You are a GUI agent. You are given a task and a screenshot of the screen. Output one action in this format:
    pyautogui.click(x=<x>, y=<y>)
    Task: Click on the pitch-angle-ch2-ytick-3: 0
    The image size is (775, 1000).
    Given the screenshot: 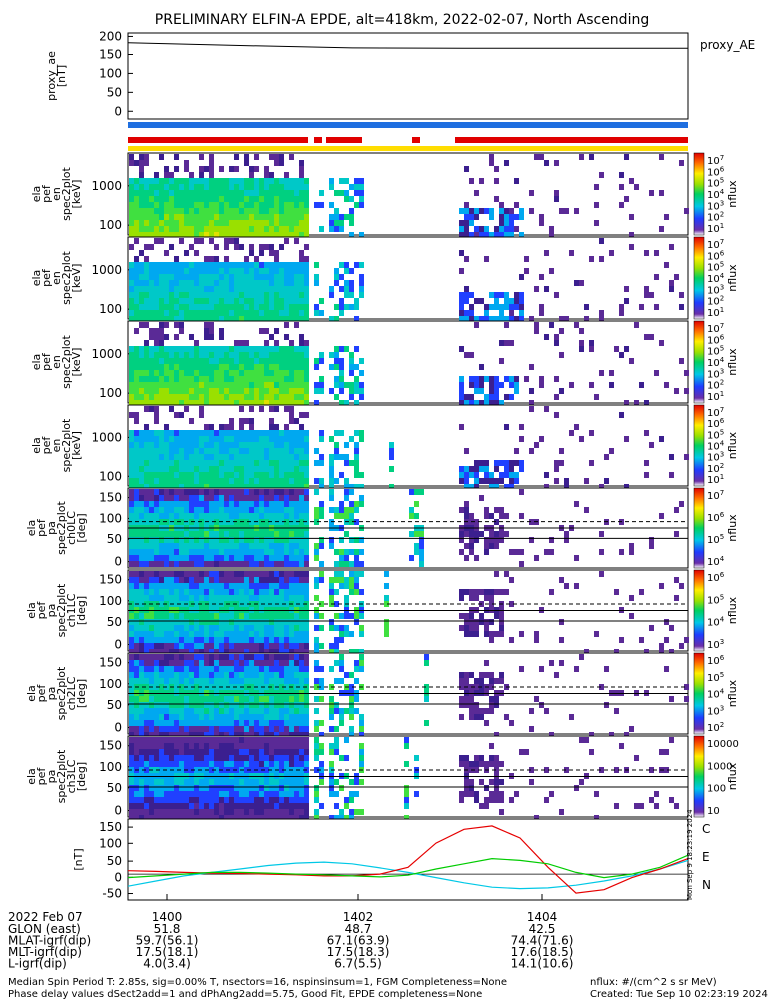 What is the action you would take?
    pyautogui.click(x=118, y=728)
    